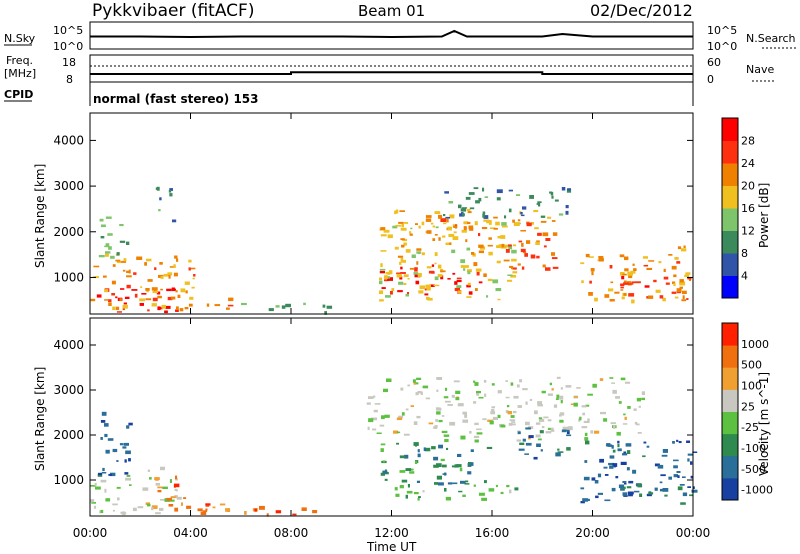 The image size is (800, 554). What do you see at coordinates (40, 419) in the screenshot?
I see `velocity-ylabel: Slant Range [km]` at bounding box center [40, 419].